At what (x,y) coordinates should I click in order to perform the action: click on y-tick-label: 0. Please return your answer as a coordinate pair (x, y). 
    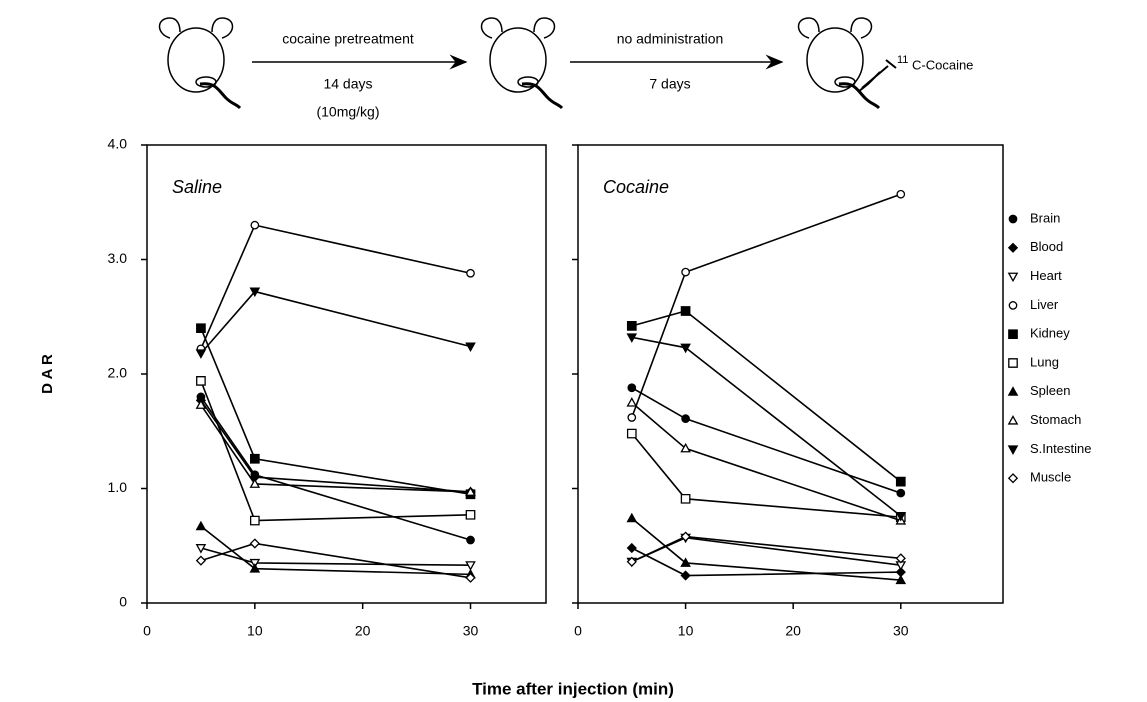
    Looking at the image, I should click on (123, 602).